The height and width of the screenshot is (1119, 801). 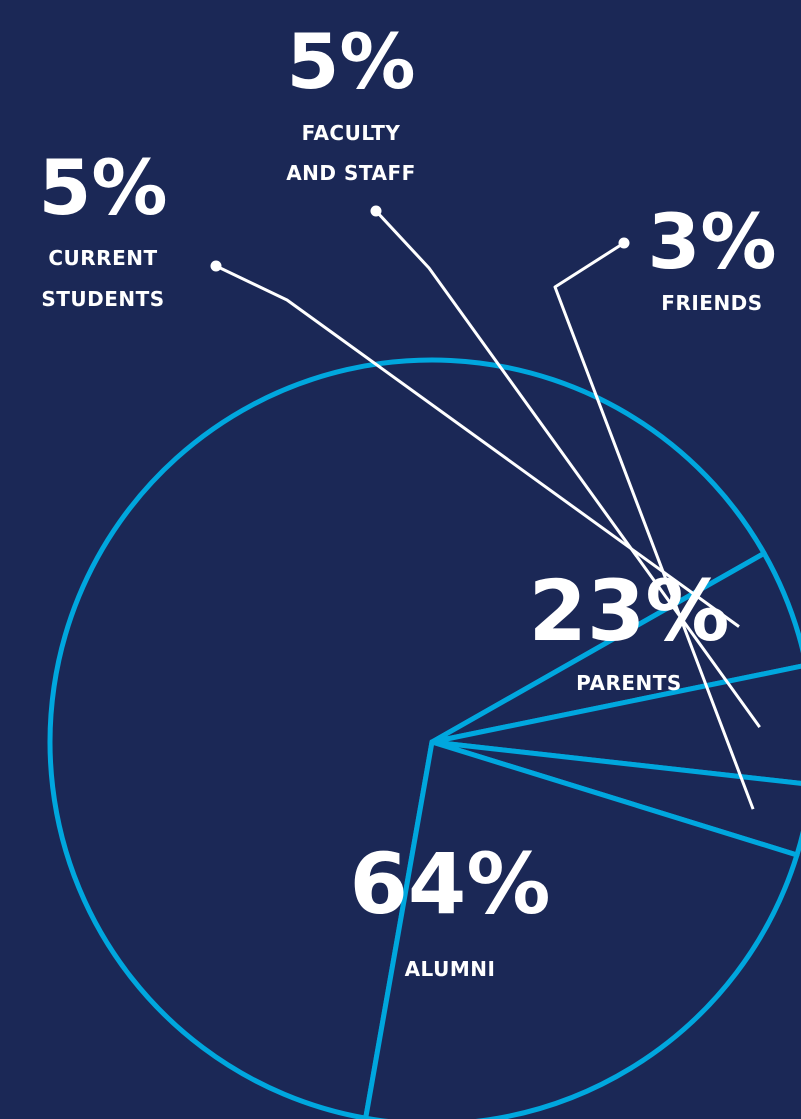 What do you see at coordinates (350, 61) in the screenshot?
I see `slice-value-faculty-staff: 5%` at bounding box center [350, 61].